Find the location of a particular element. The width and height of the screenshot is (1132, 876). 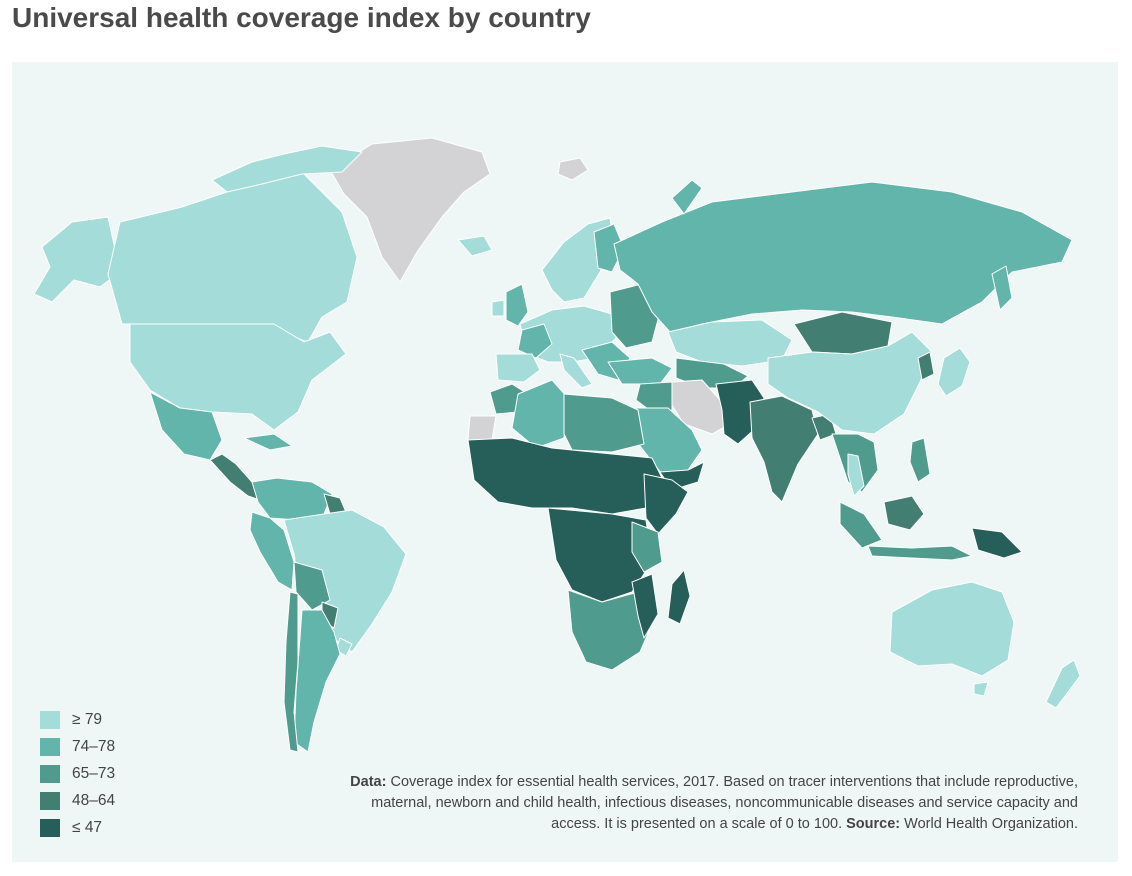

legend-label: 48–64 is located at coordinates (94, 800).